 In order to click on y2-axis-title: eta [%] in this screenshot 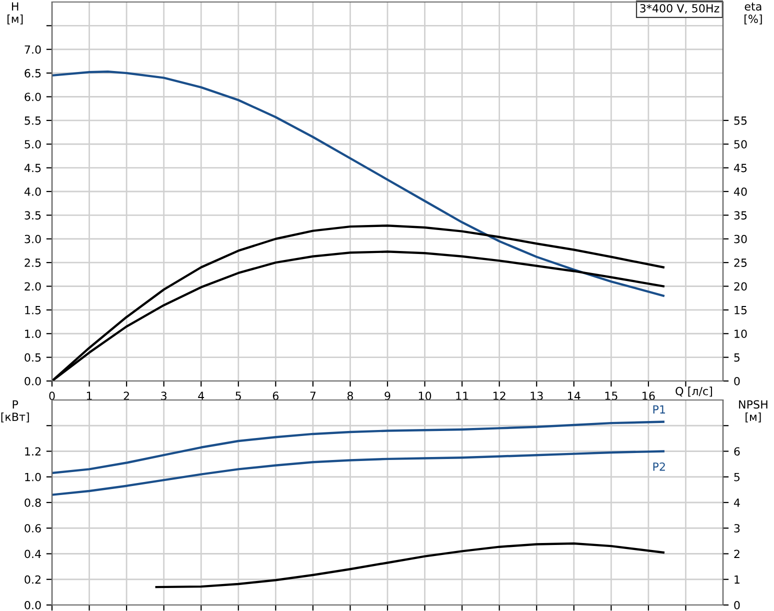, I will do `click(753, 13)`.